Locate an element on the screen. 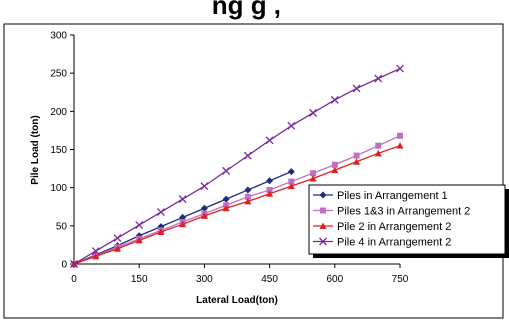 This screenshot has height=327, width=509. legend-entry: Pile 2 in Arrangement 2 is located at coordinates (382, 227).